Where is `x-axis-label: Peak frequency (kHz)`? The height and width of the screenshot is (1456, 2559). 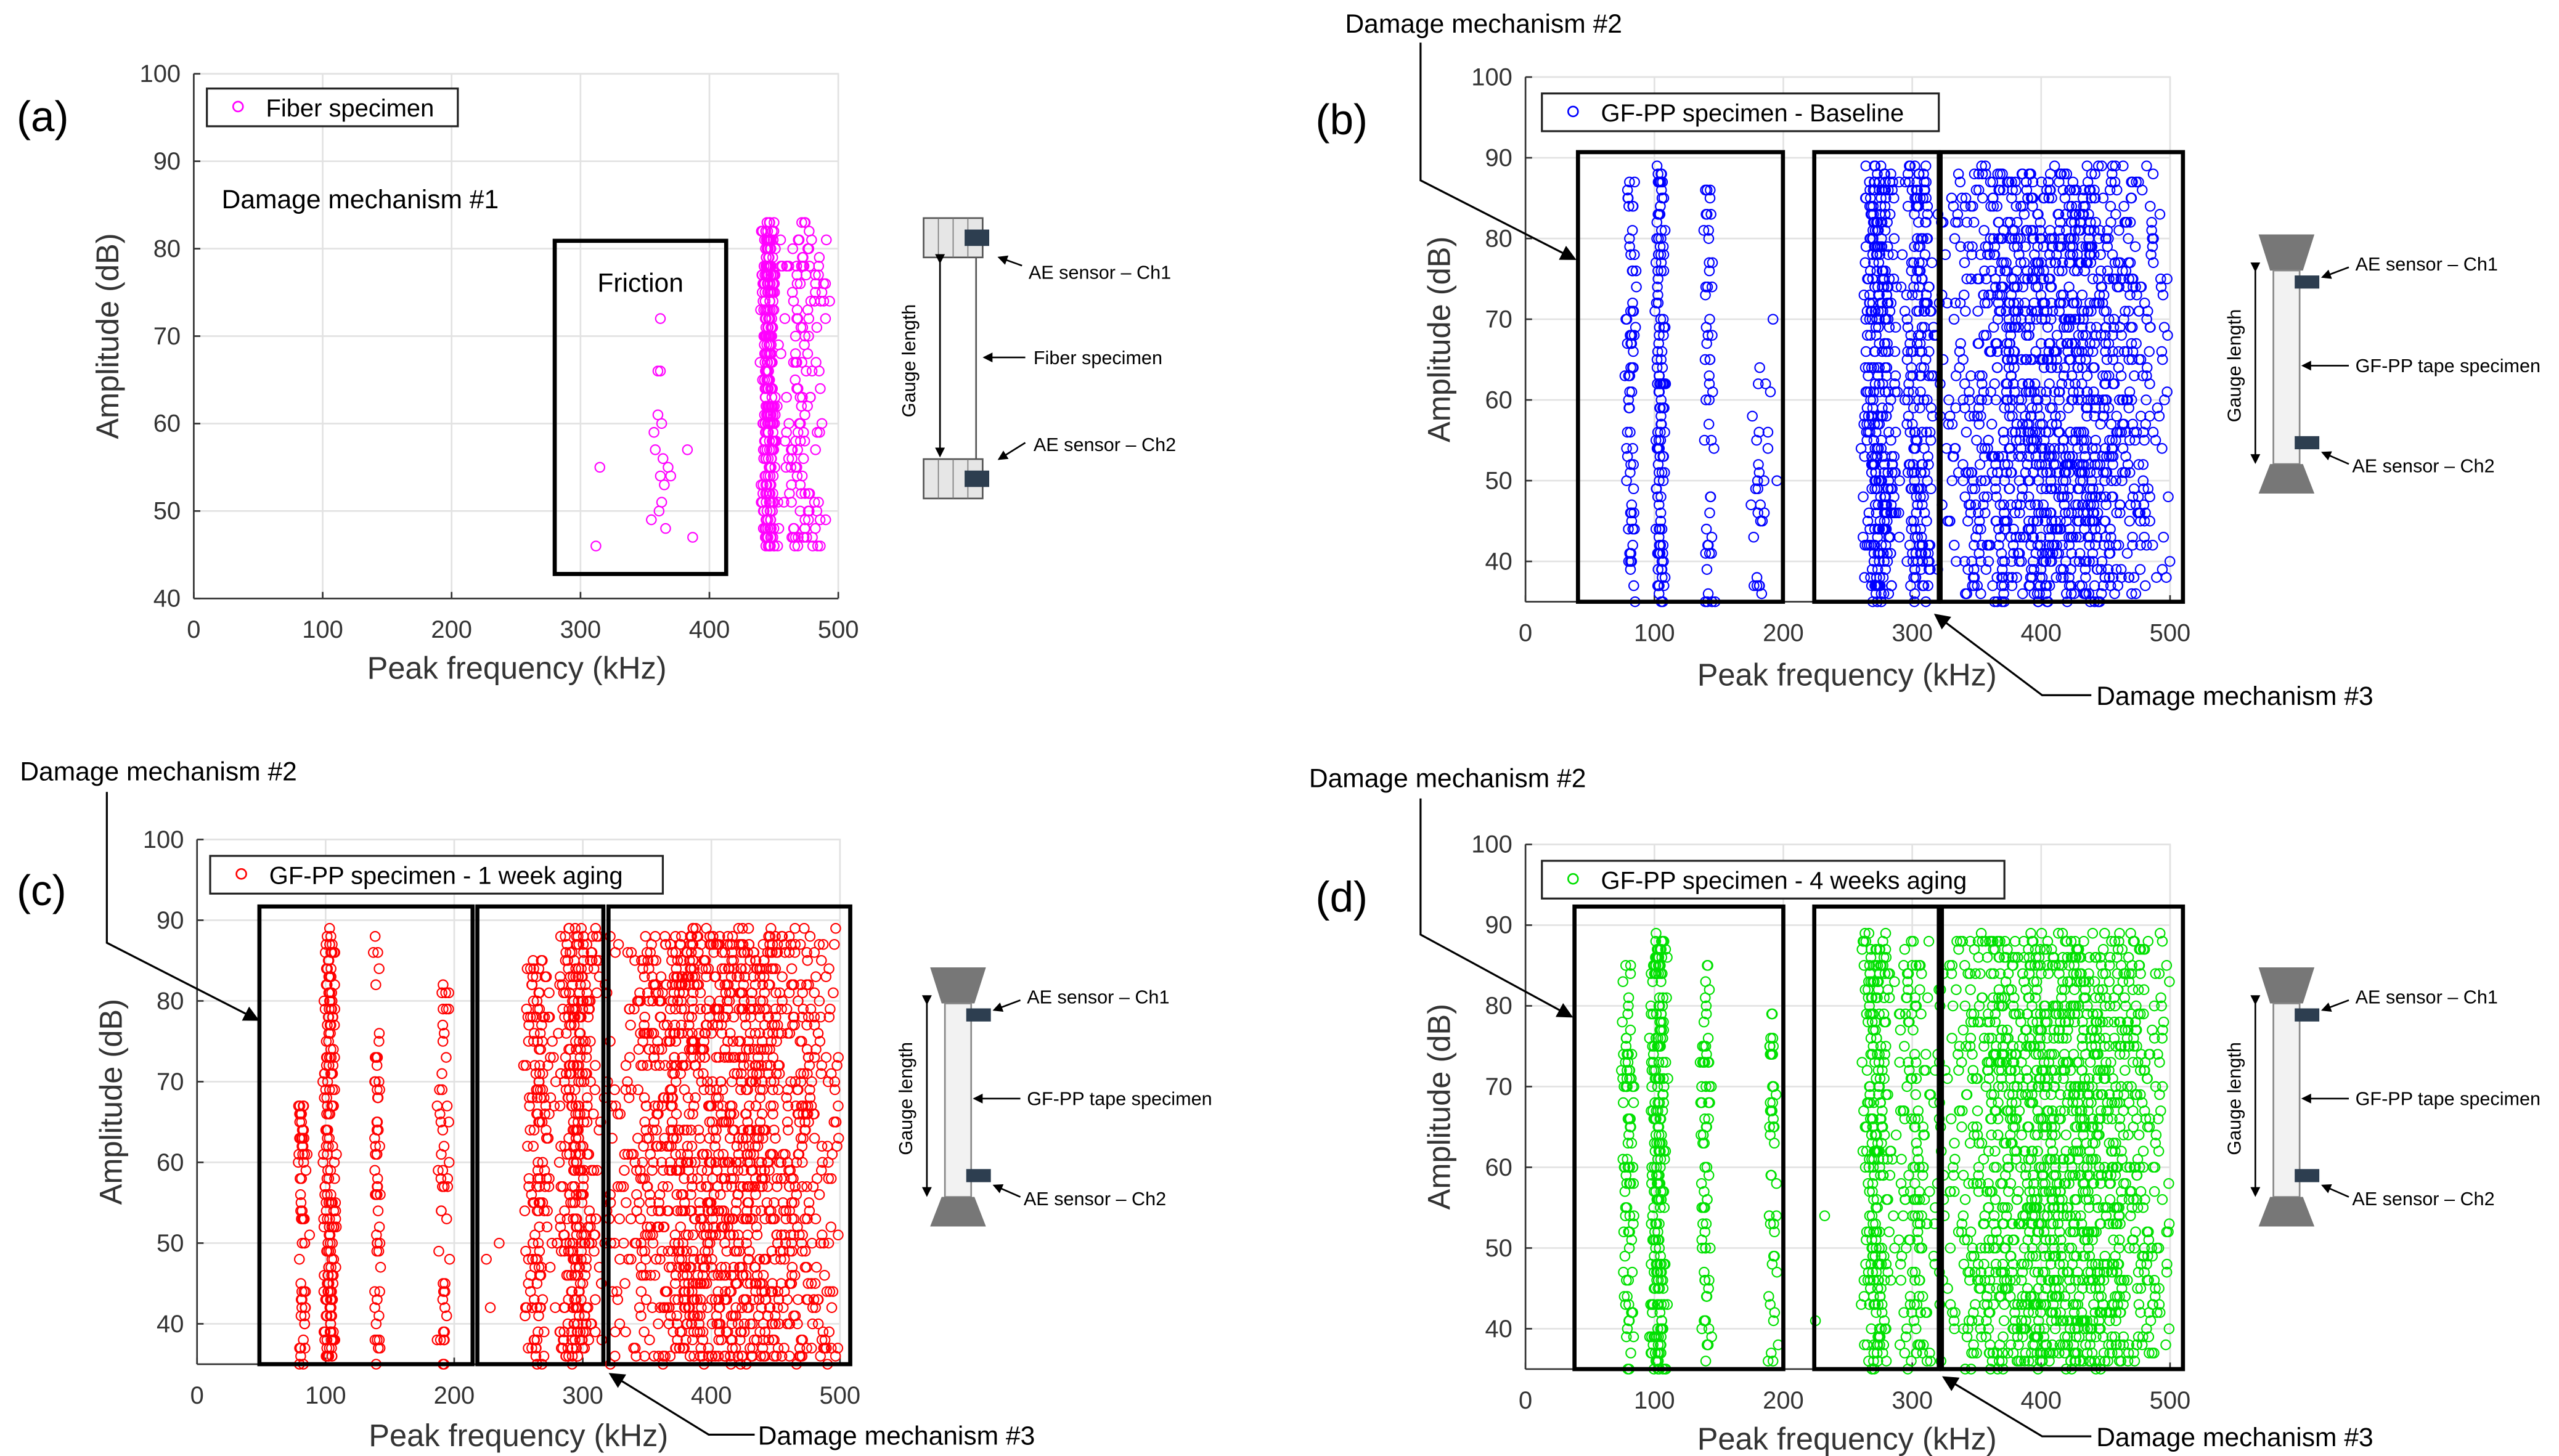 x-axis-label: Peak frequency (kHz) is located at coordinates (517, 668).